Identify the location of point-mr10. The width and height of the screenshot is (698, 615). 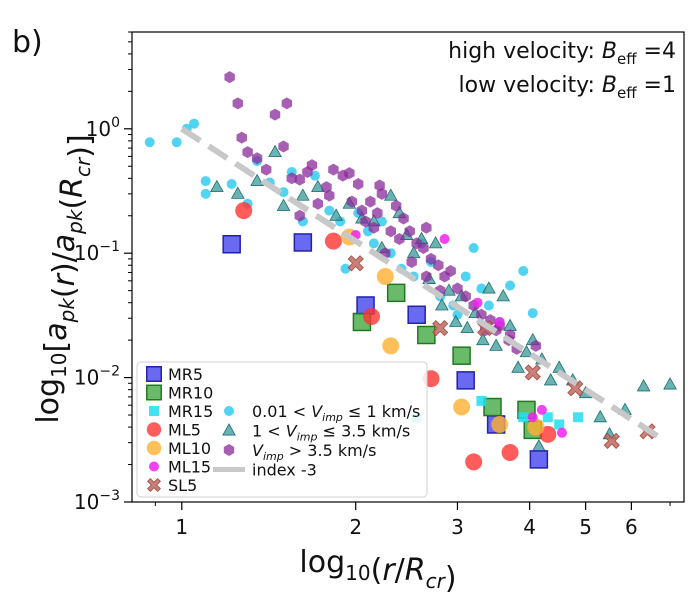
(396, 293).